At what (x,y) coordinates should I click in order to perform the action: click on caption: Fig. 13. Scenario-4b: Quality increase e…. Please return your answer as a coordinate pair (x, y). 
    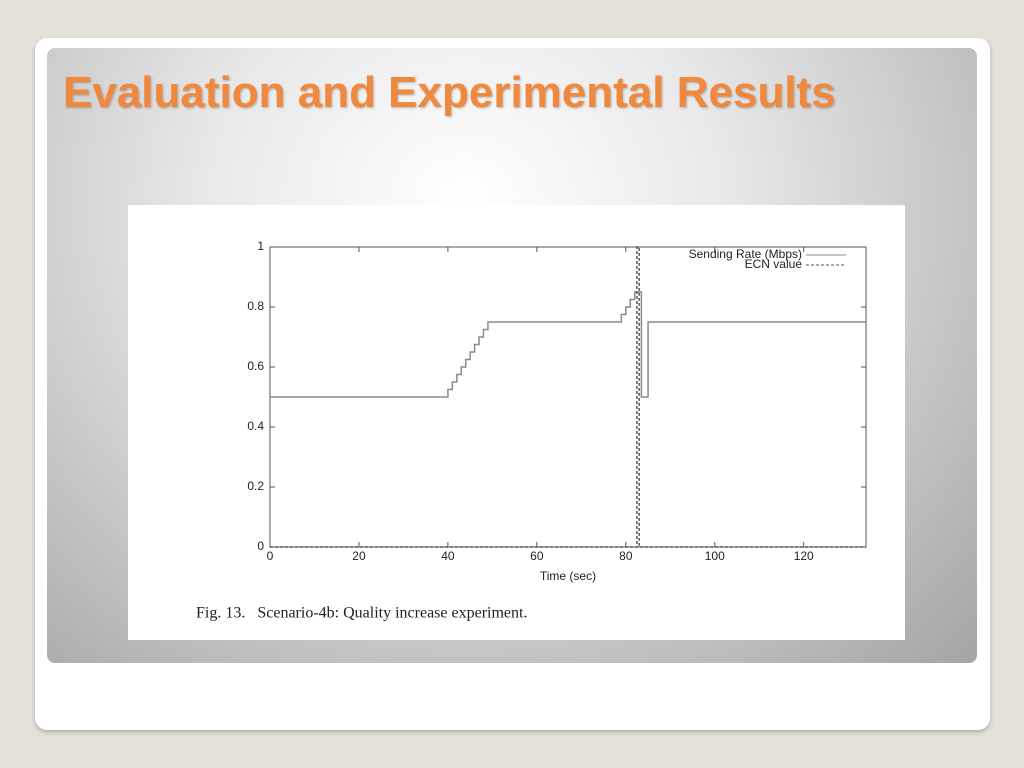
    Looking at the image, I should click on (361, 613).